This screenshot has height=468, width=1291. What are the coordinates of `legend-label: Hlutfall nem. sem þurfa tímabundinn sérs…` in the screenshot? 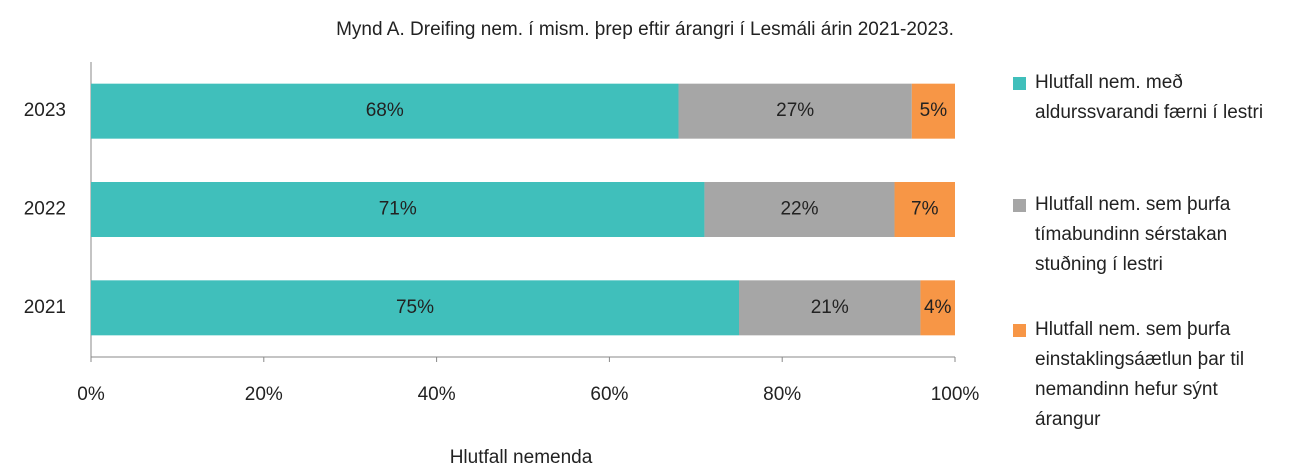 It's located at (1133, 234).